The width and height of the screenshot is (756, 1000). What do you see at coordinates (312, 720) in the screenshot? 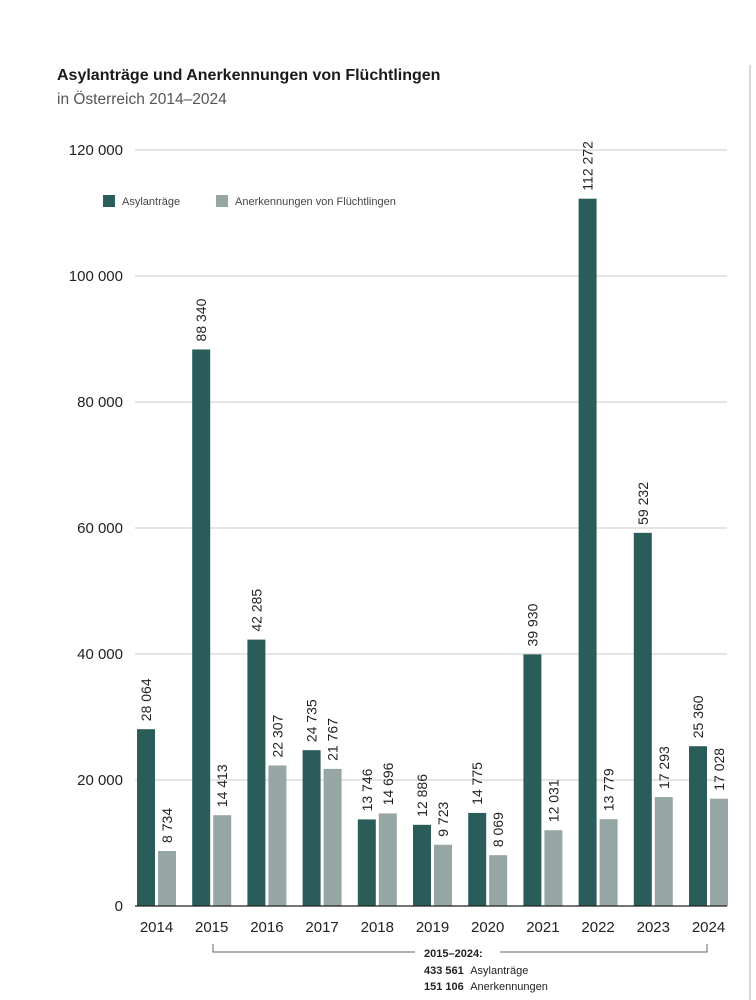
I see `data-label-asylantraege-2017: 24 735` at bounding box center [312, 720].